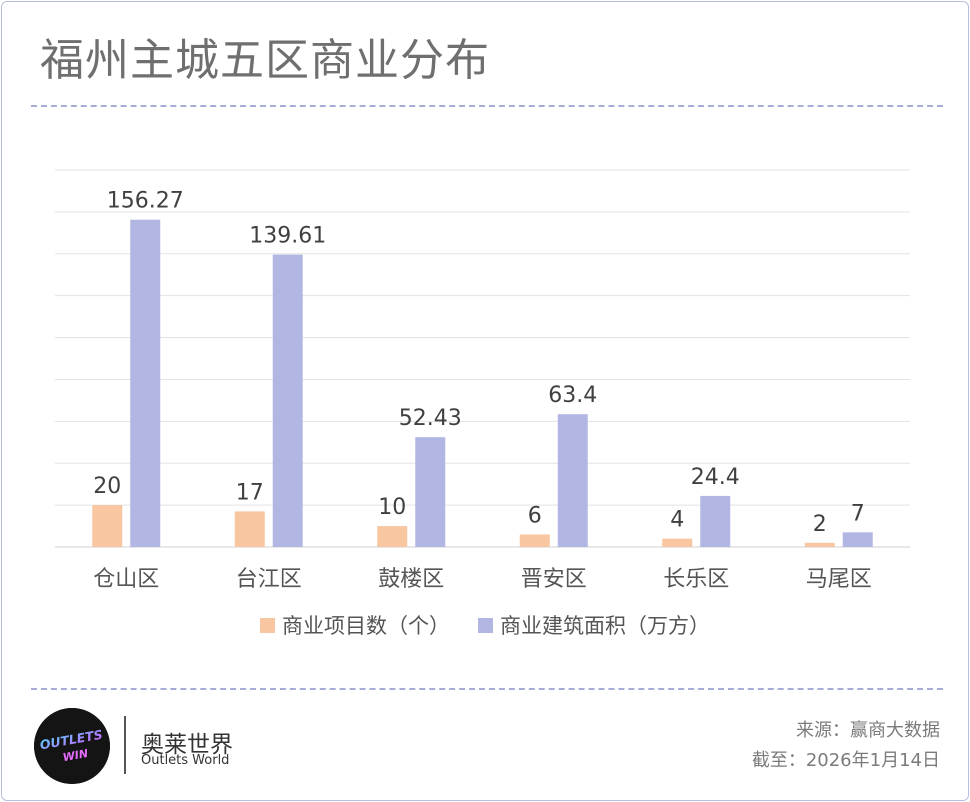 The width and height of the screenshot is (970, 802). I want to click on data-label: 10, so click(392, 507).